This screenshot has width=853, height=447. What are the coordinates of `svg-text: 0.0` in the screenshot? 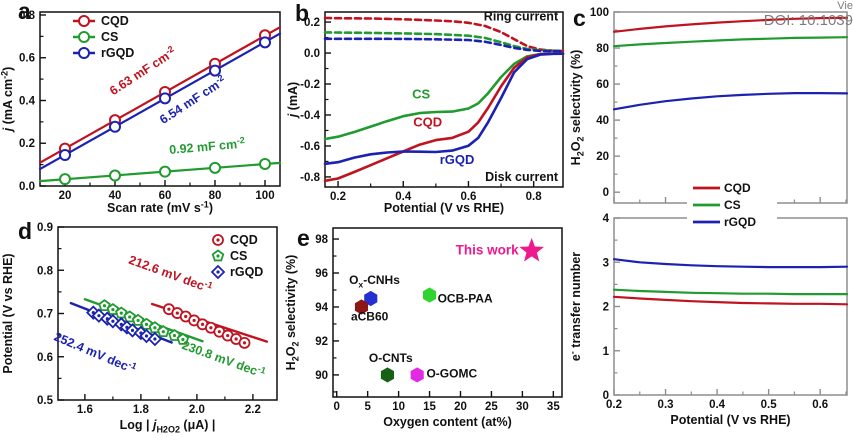 It's located at (312, 54).